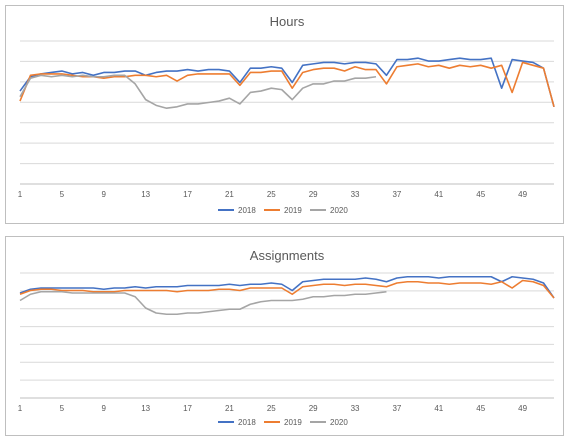  Describe the element at coordinates (287, 255) in the screenshot. I see `chart-title: Assignments` at that location.